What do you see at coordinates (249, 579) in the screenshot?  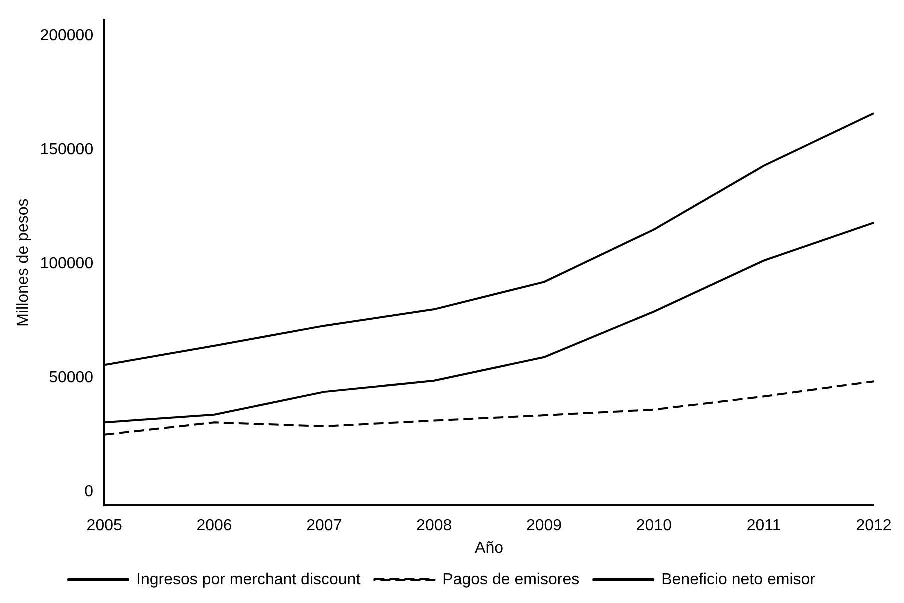 I see `legend-label: Ingresos por merchant discount` at bounding box center [249, 579].